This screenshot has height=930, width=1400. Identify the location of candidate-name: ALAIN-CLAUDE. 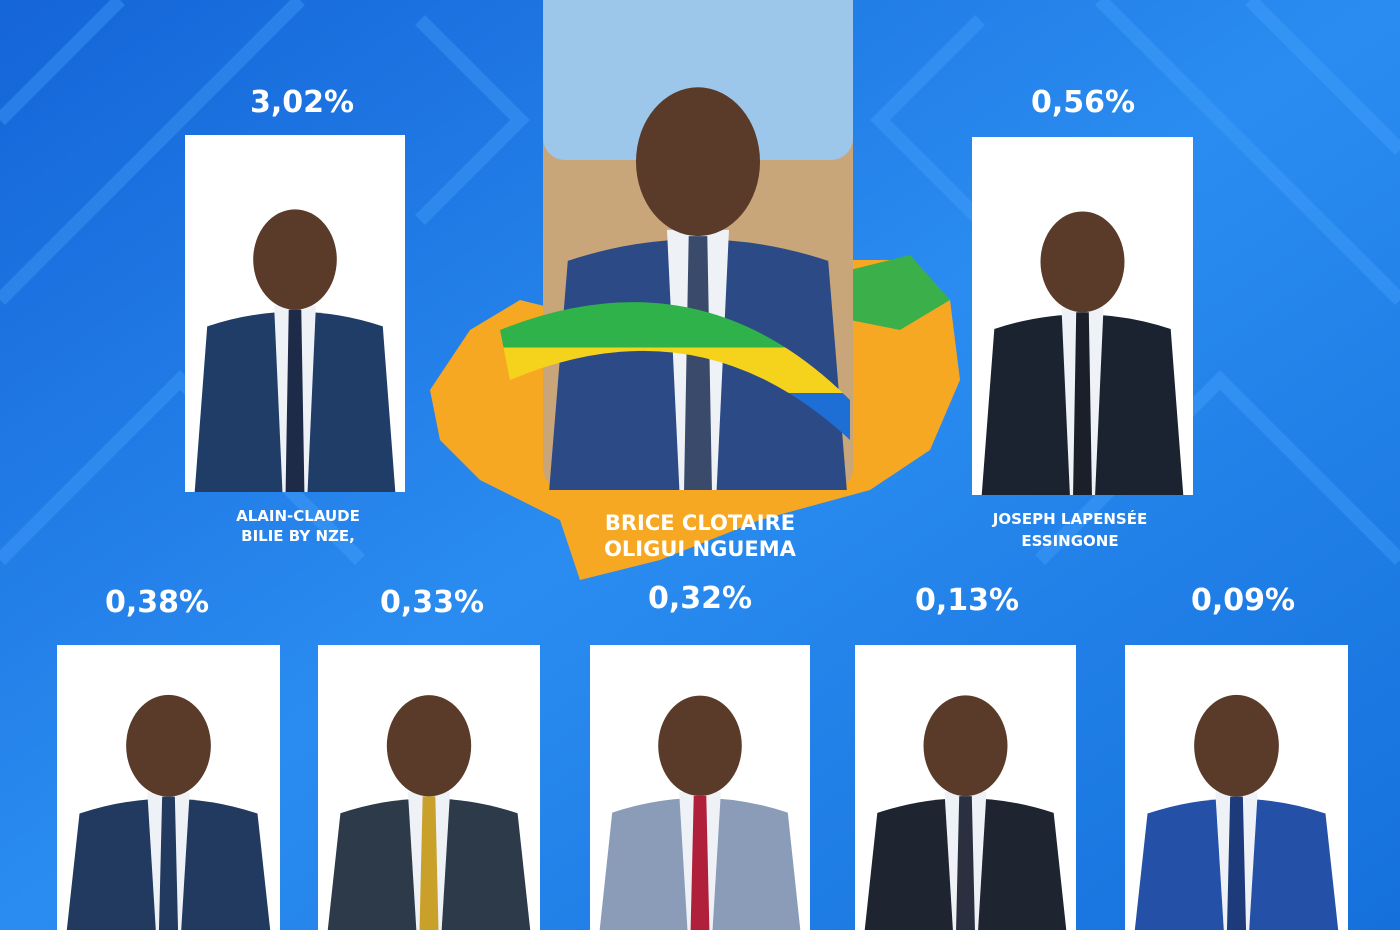
(298, 516).